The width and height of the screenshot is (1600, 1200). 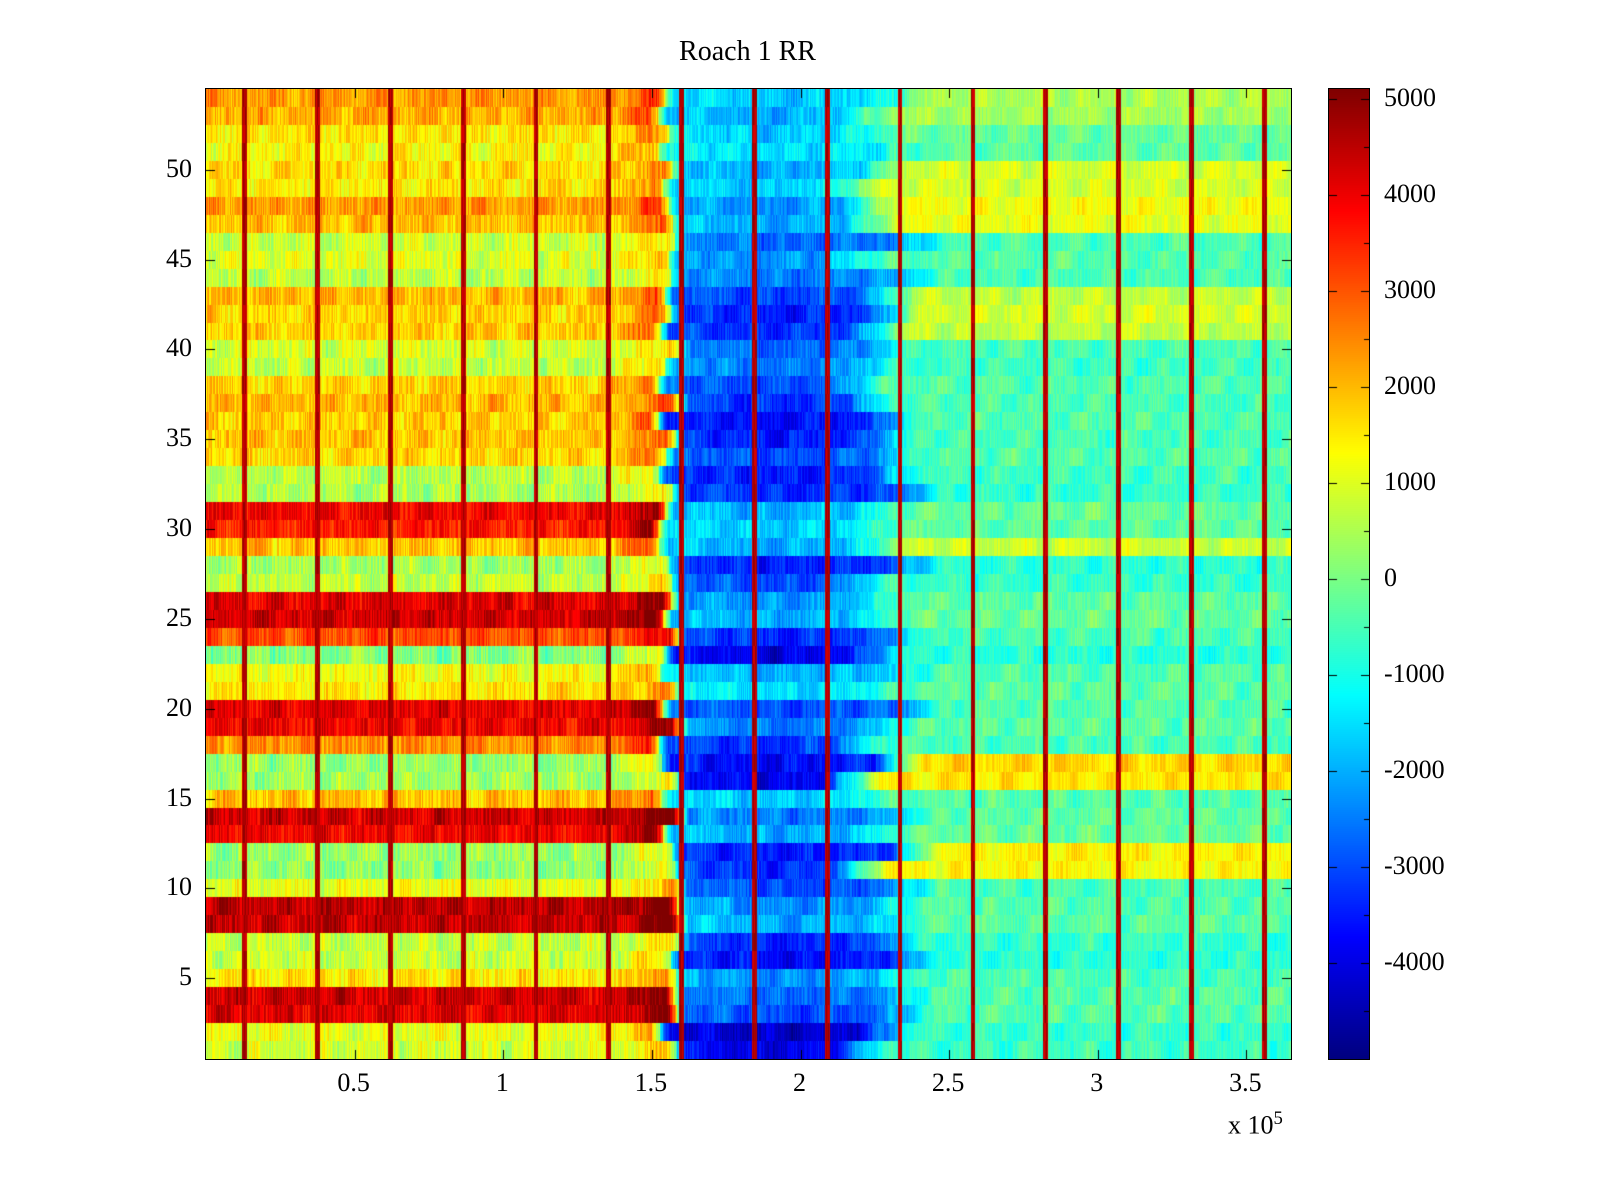 I want to click on colorbar-canvas, so click(x=1349, y=574).